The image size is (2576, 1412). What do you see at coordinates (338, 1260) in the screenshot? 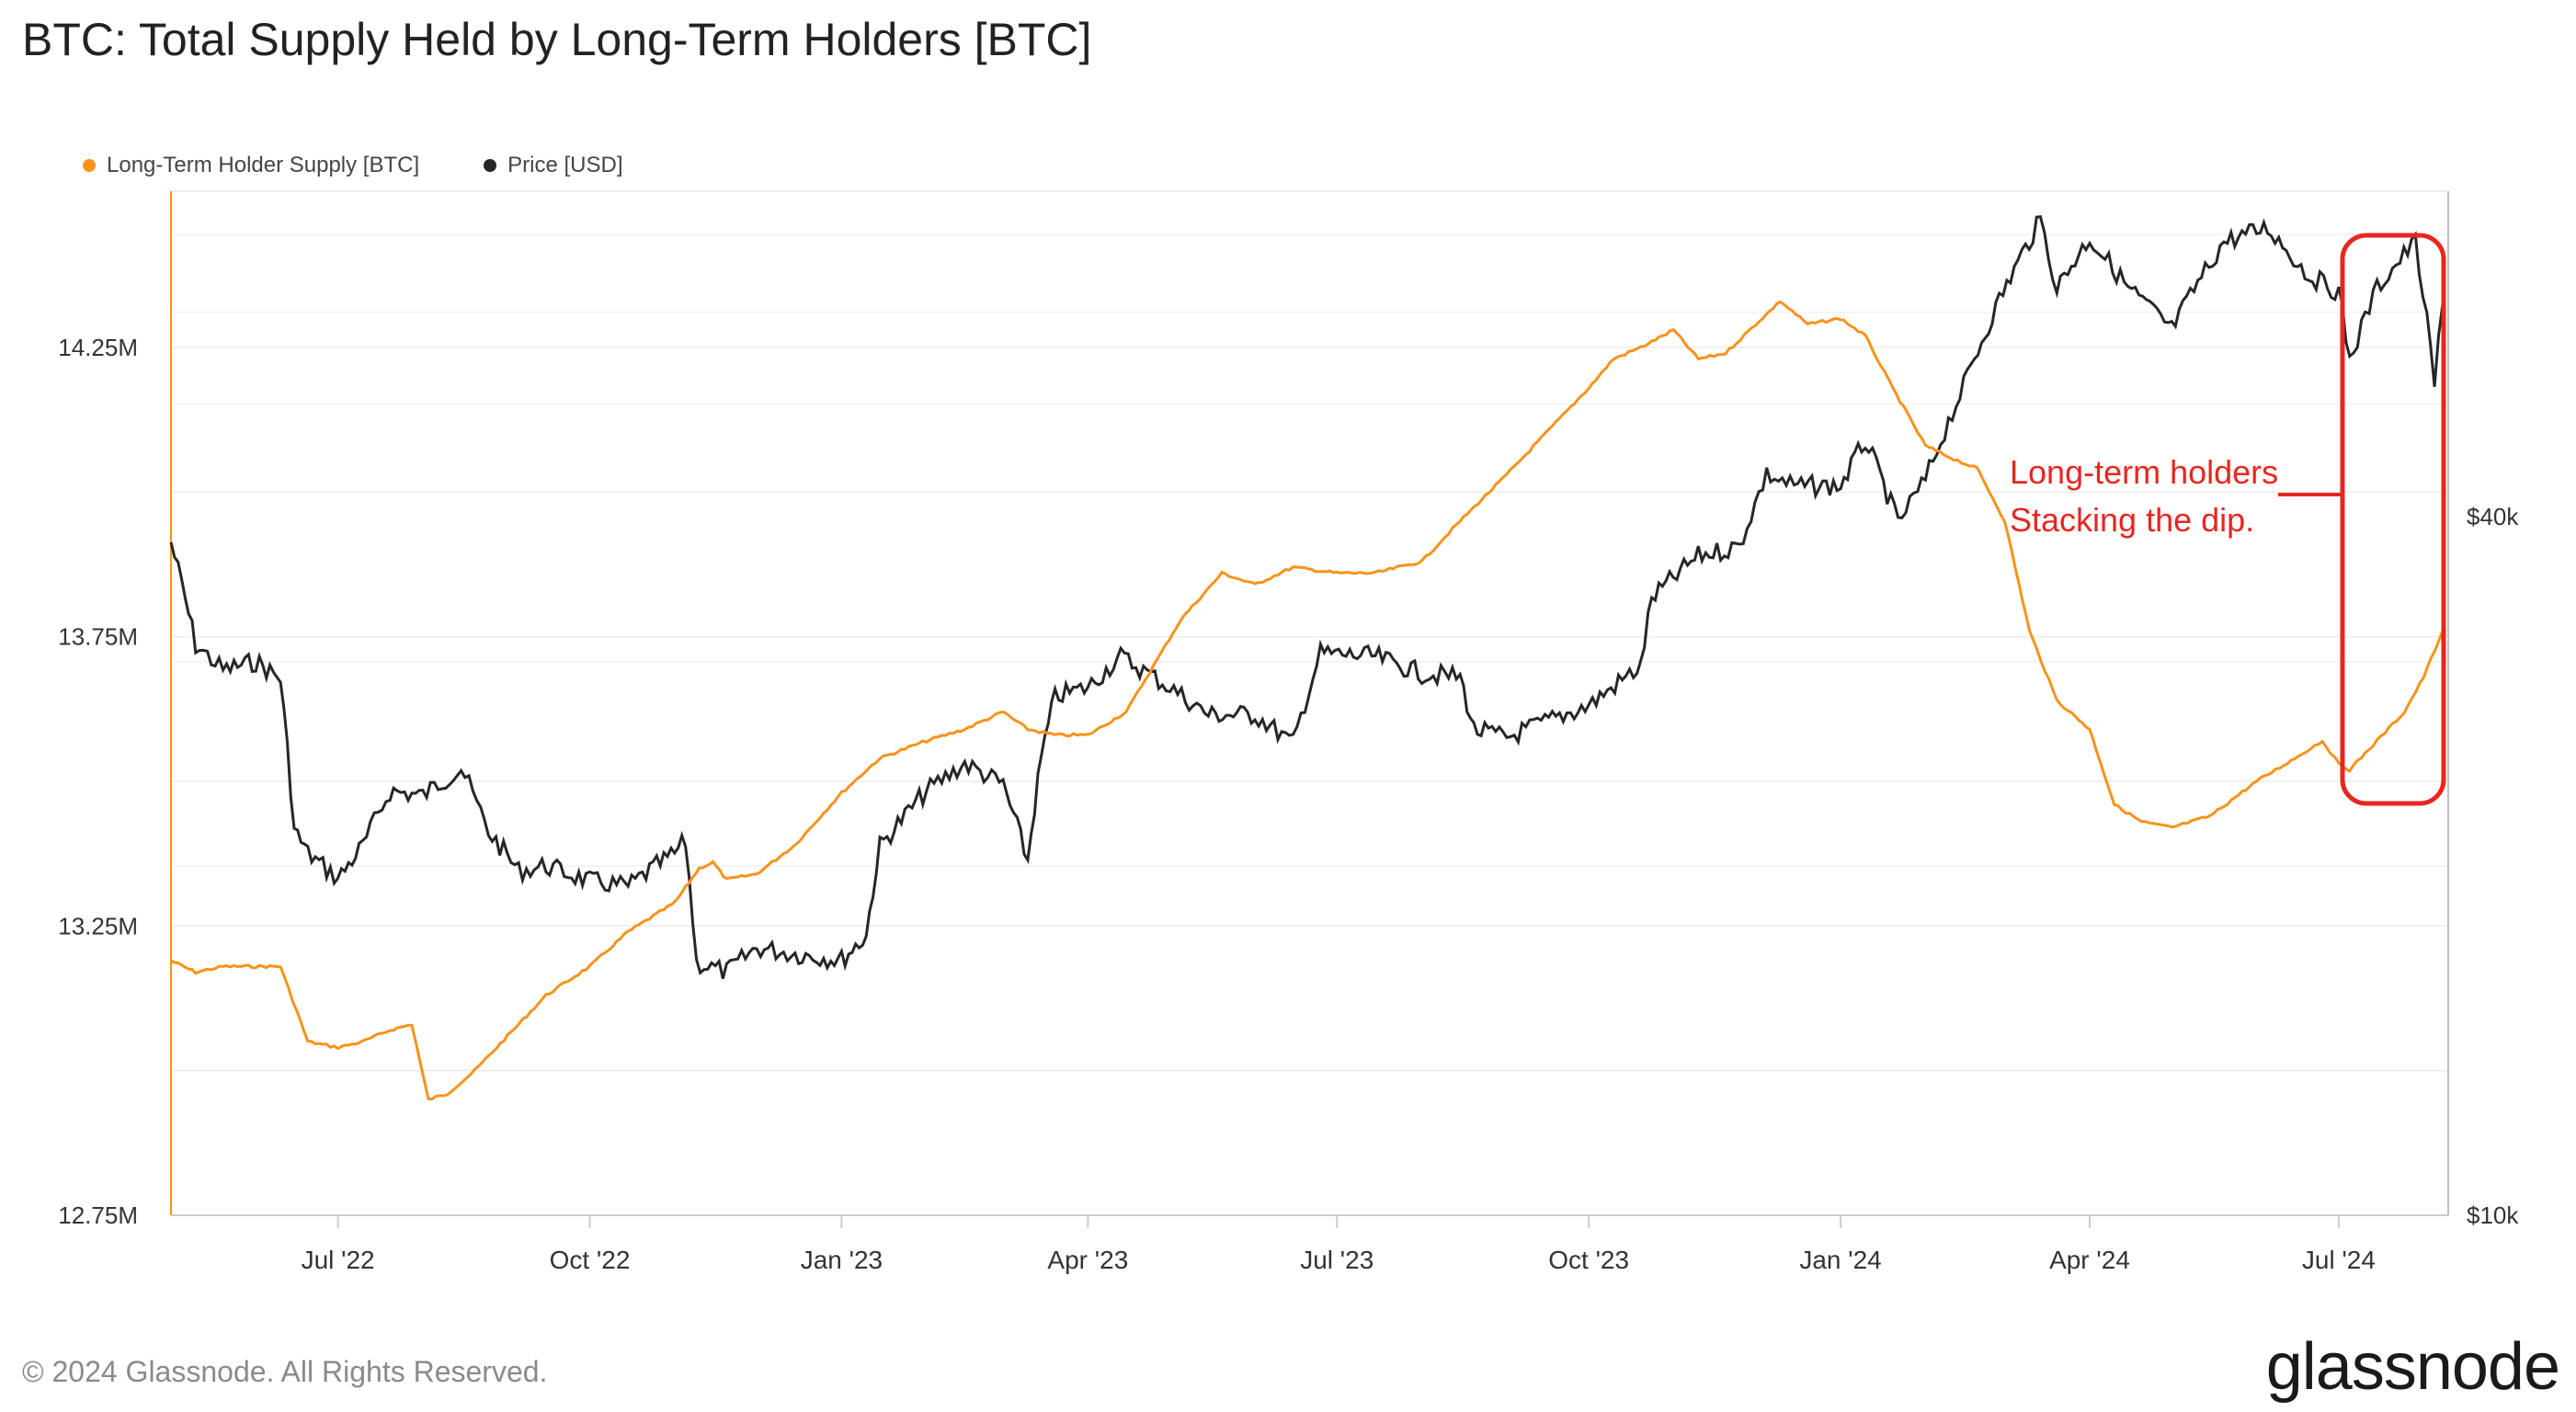
I see `x-tick-label: Jul '22` at bounding box center [338, 1260].